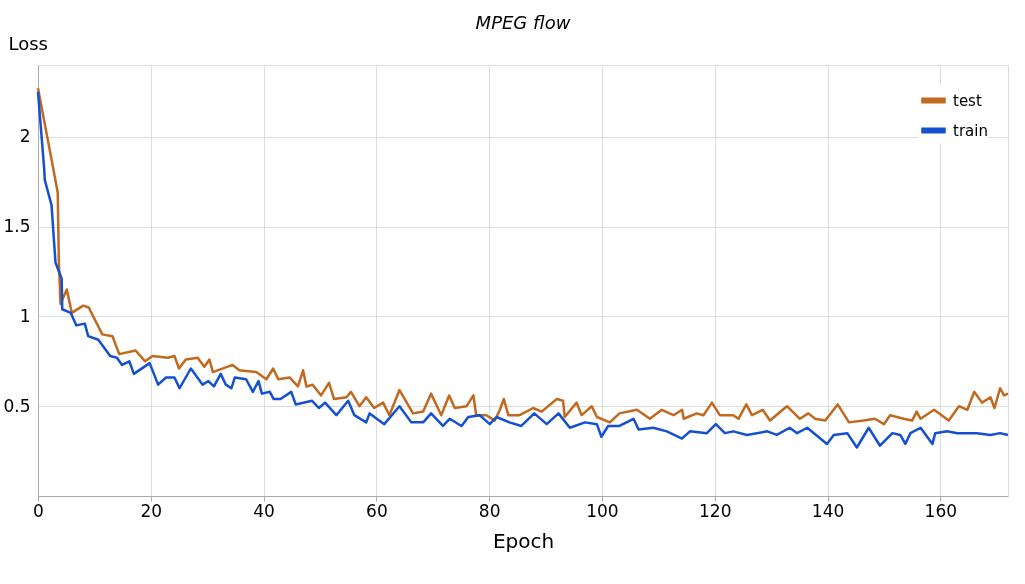 The width and height of the screenshot is (1025, 584). Describe the element at coordinates (602, 510) in the screenshot. I see `x-tick-label: 100` at that location.